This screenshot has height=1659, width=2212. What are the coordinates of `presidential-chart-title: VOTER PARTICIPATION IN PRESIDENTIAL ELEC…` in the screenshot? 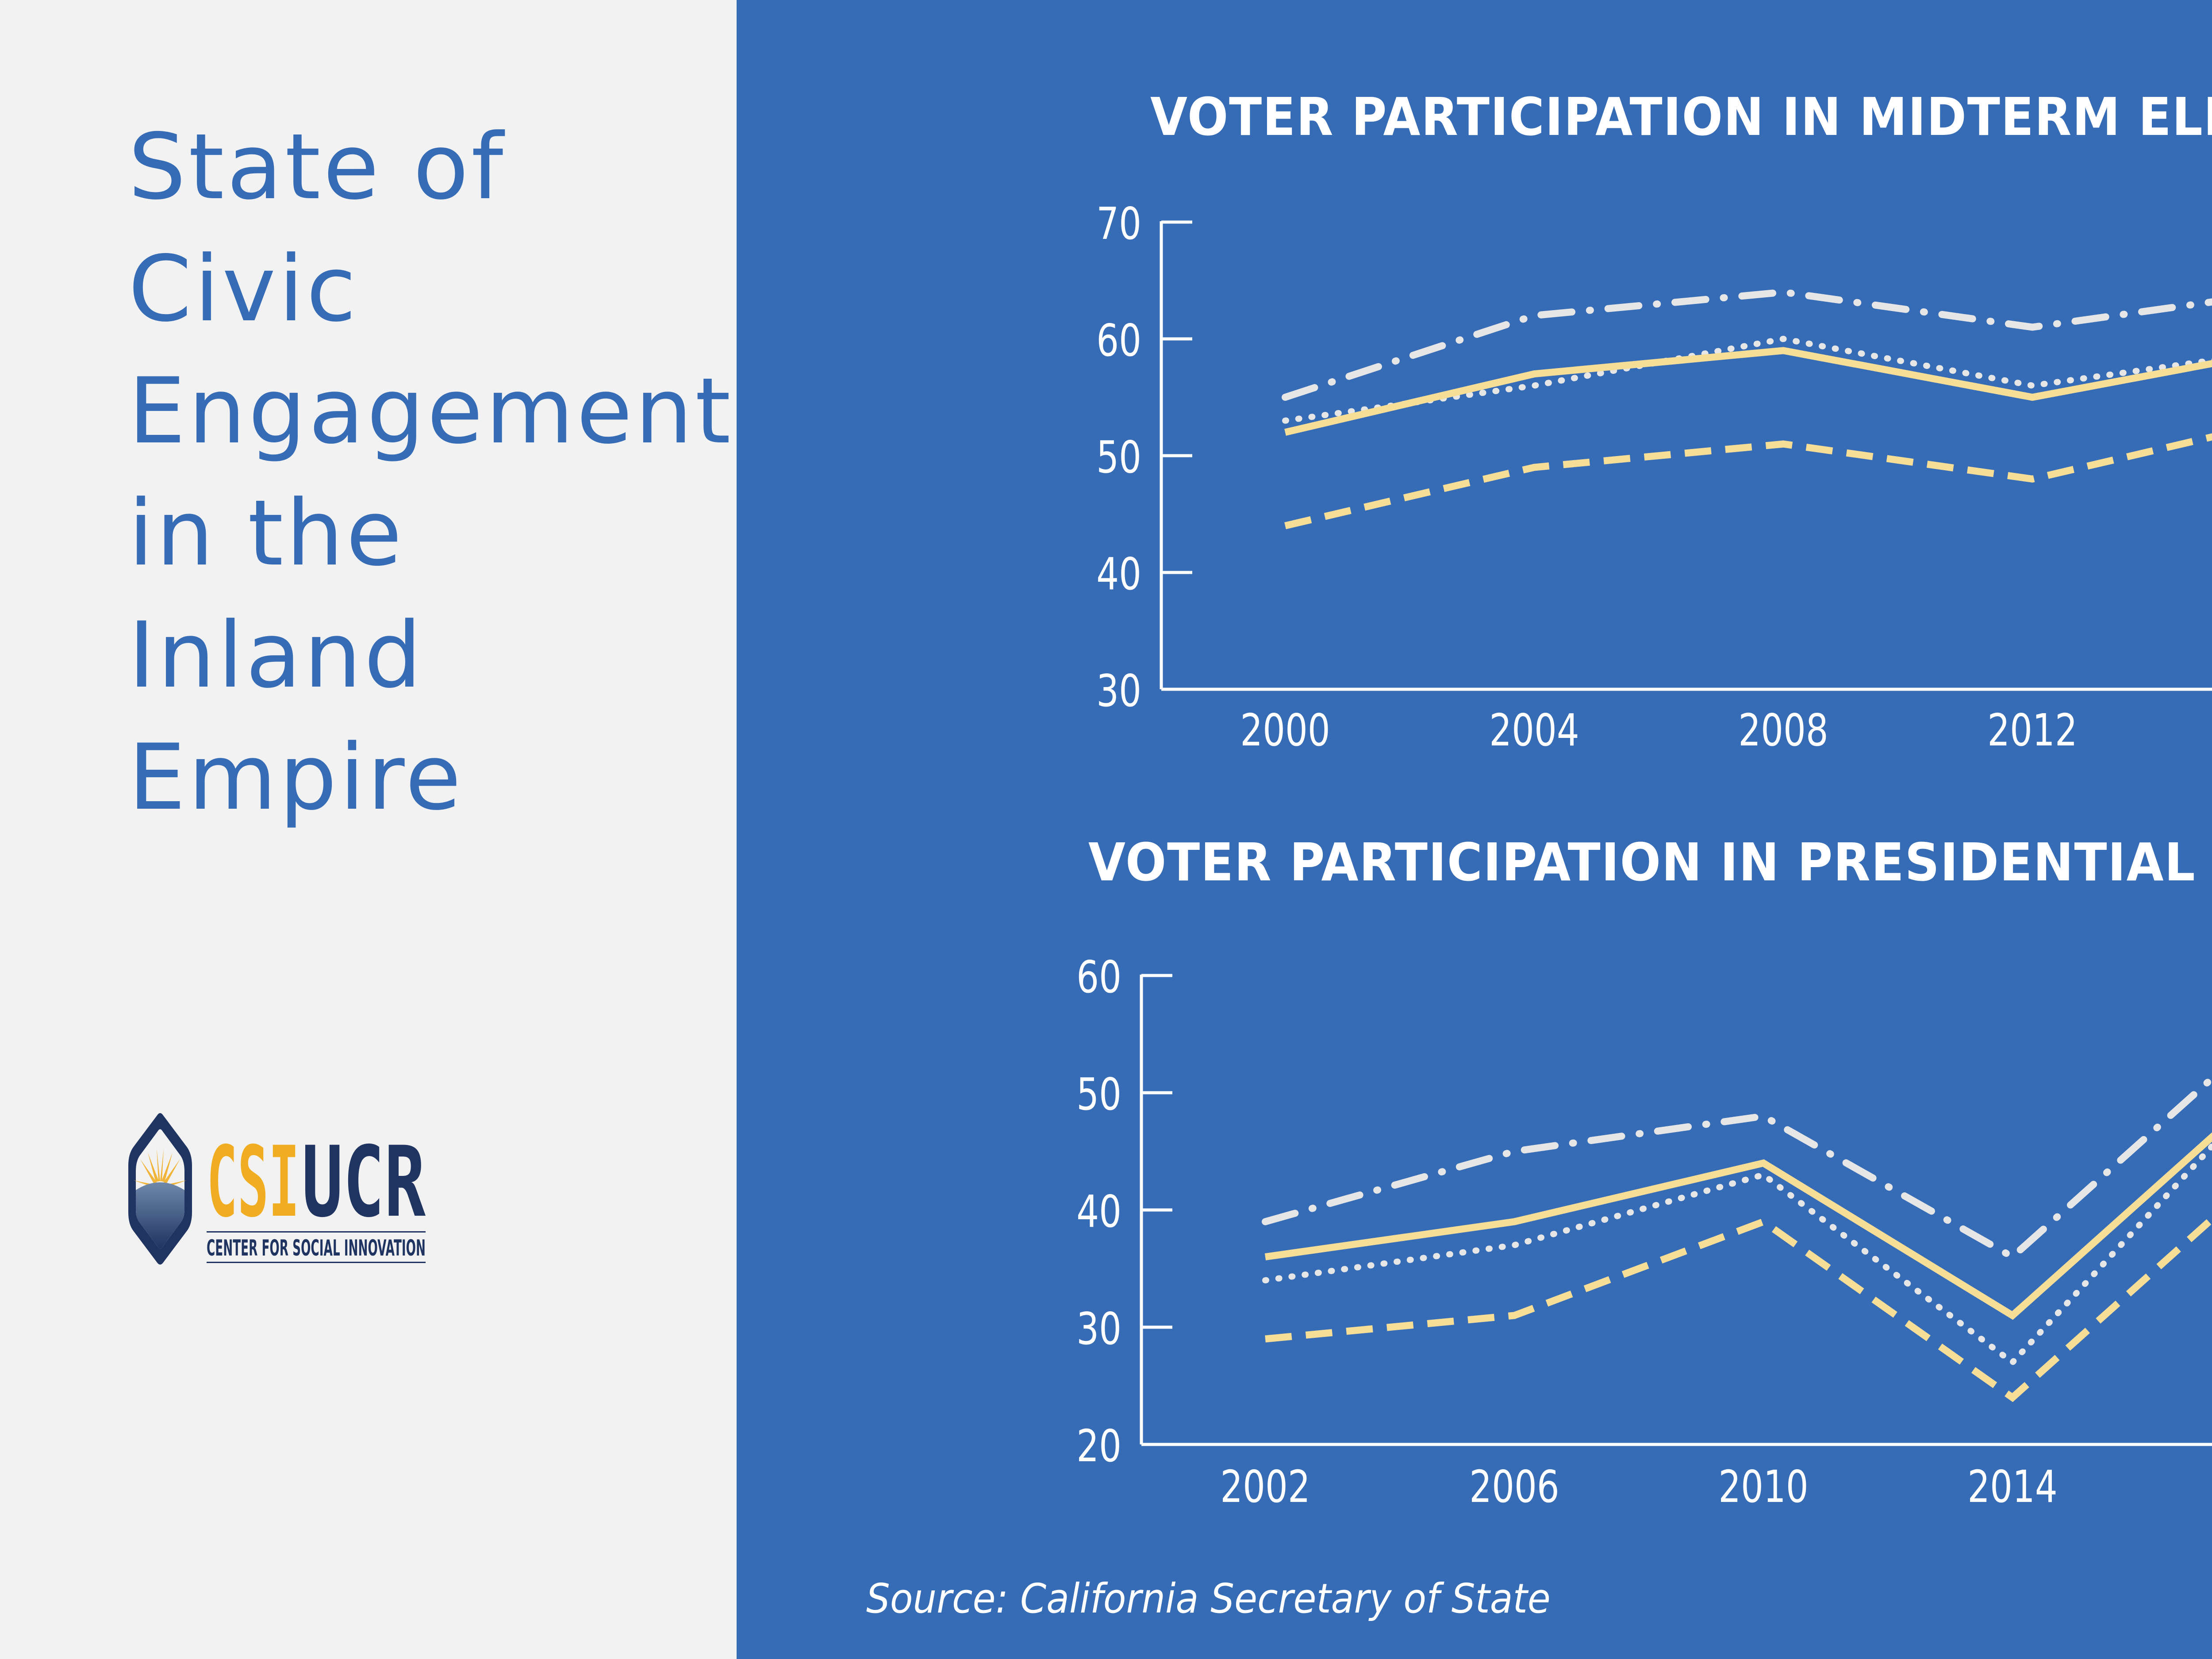 It's located at (1650, 862).